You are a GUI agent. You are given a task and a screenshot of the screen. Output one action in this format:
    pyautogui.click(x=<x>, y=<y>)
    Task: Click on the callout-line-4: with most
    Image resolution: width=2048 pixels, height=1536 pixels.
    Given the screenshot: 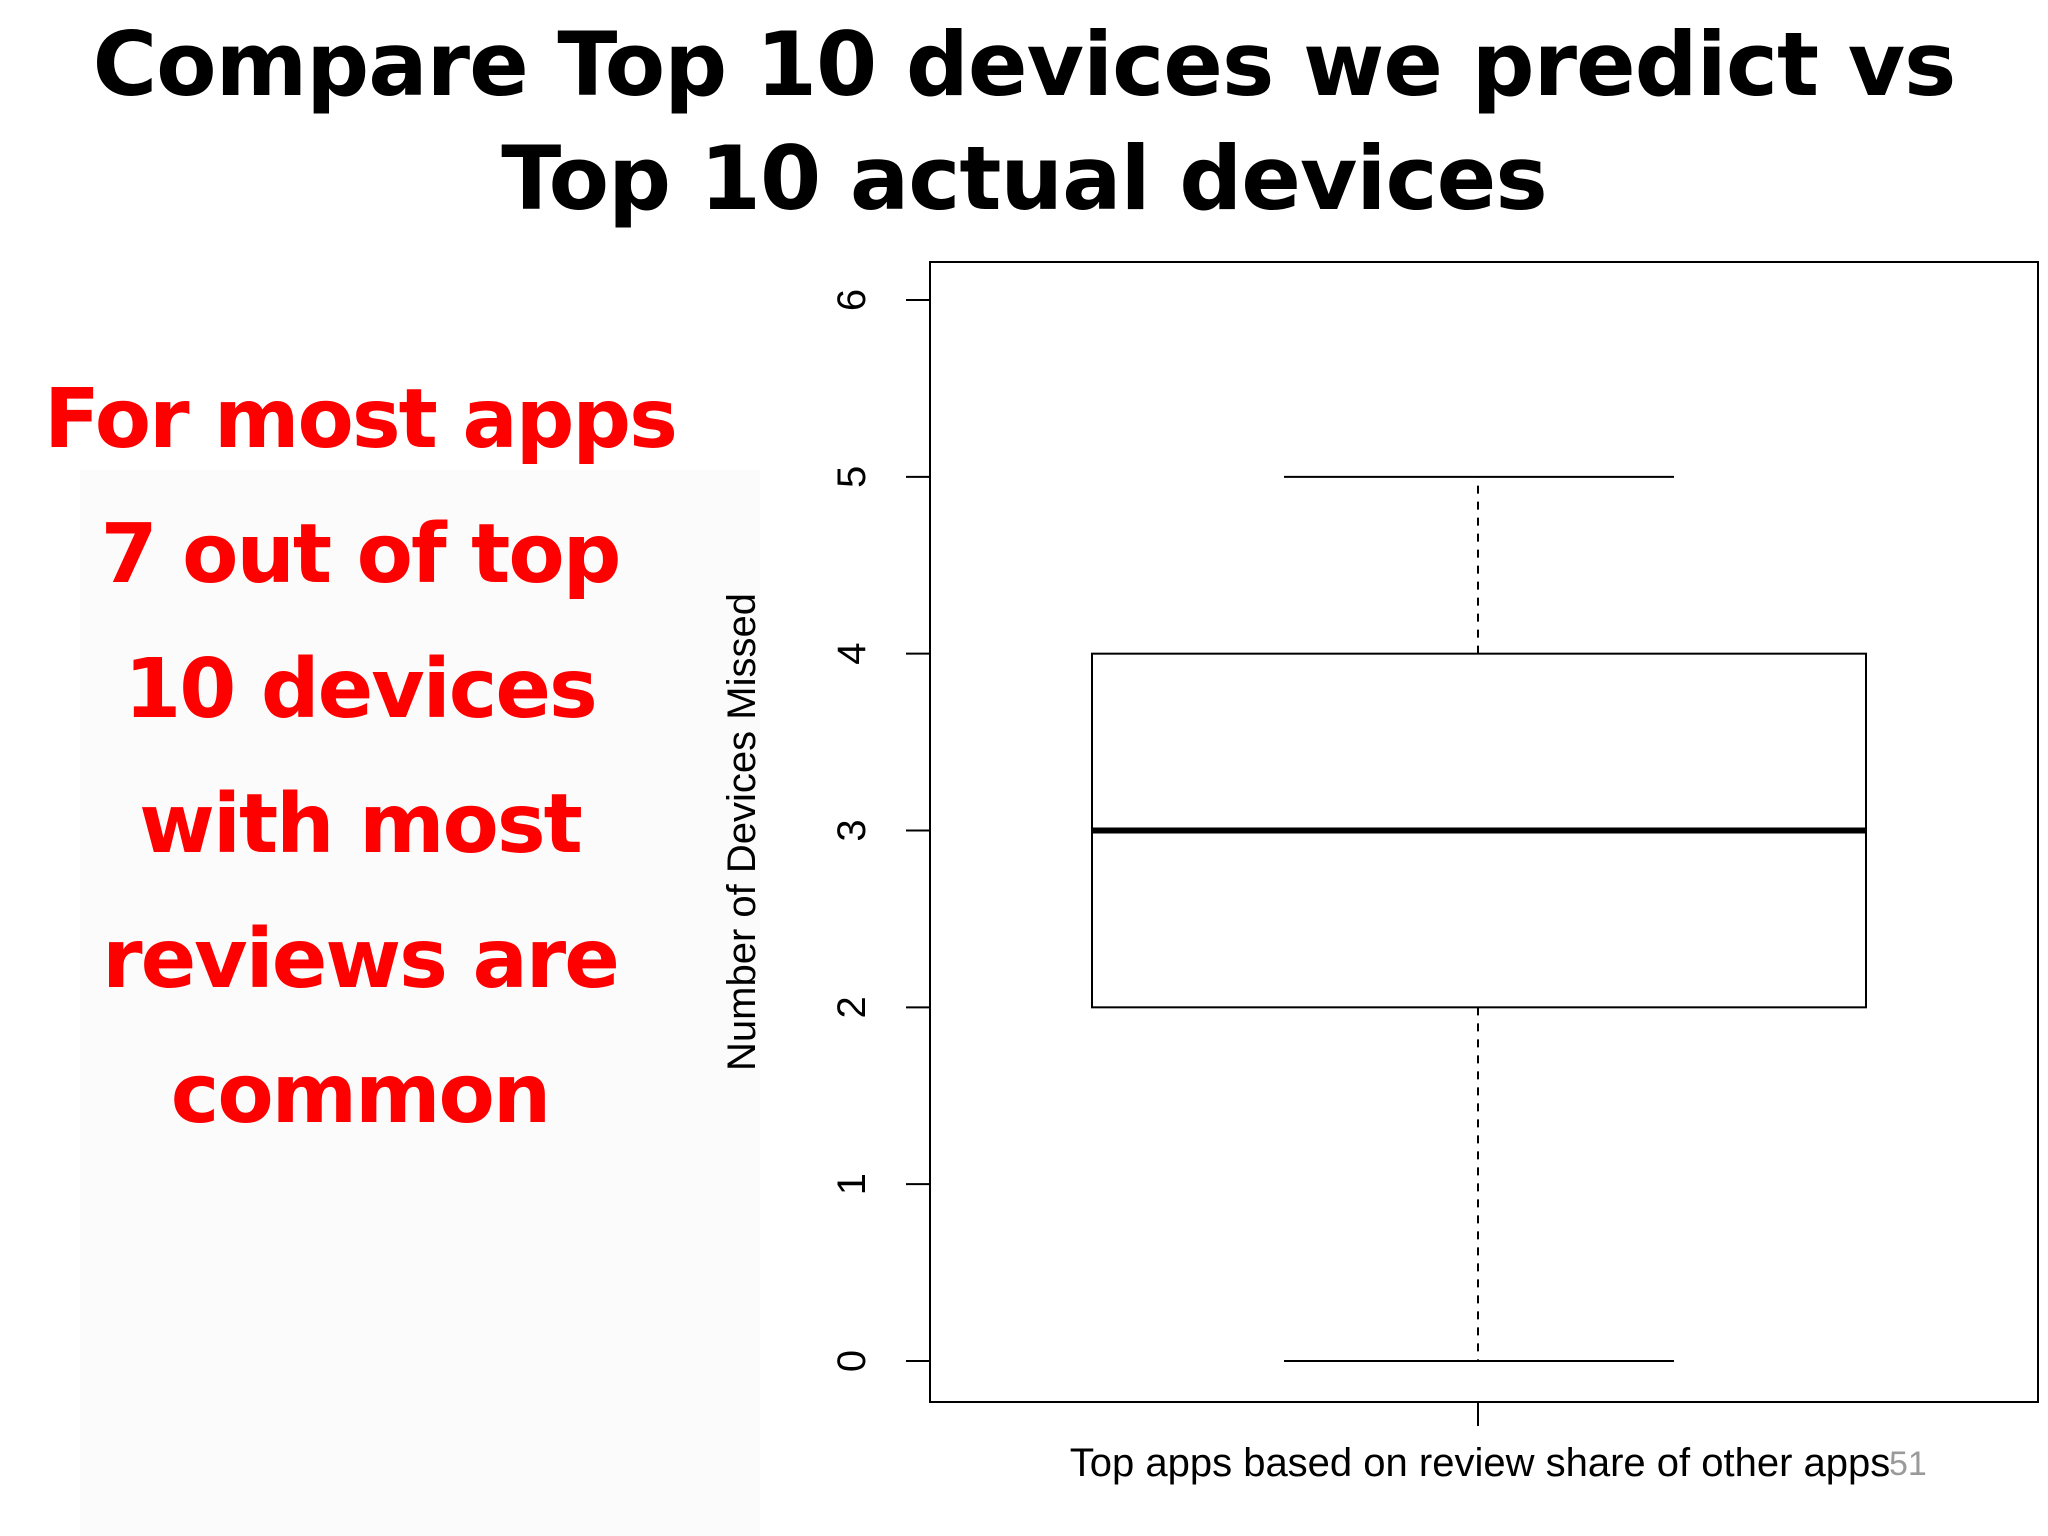 What is the action you would take?
    pyautogui.click(x=361, y=824)
    